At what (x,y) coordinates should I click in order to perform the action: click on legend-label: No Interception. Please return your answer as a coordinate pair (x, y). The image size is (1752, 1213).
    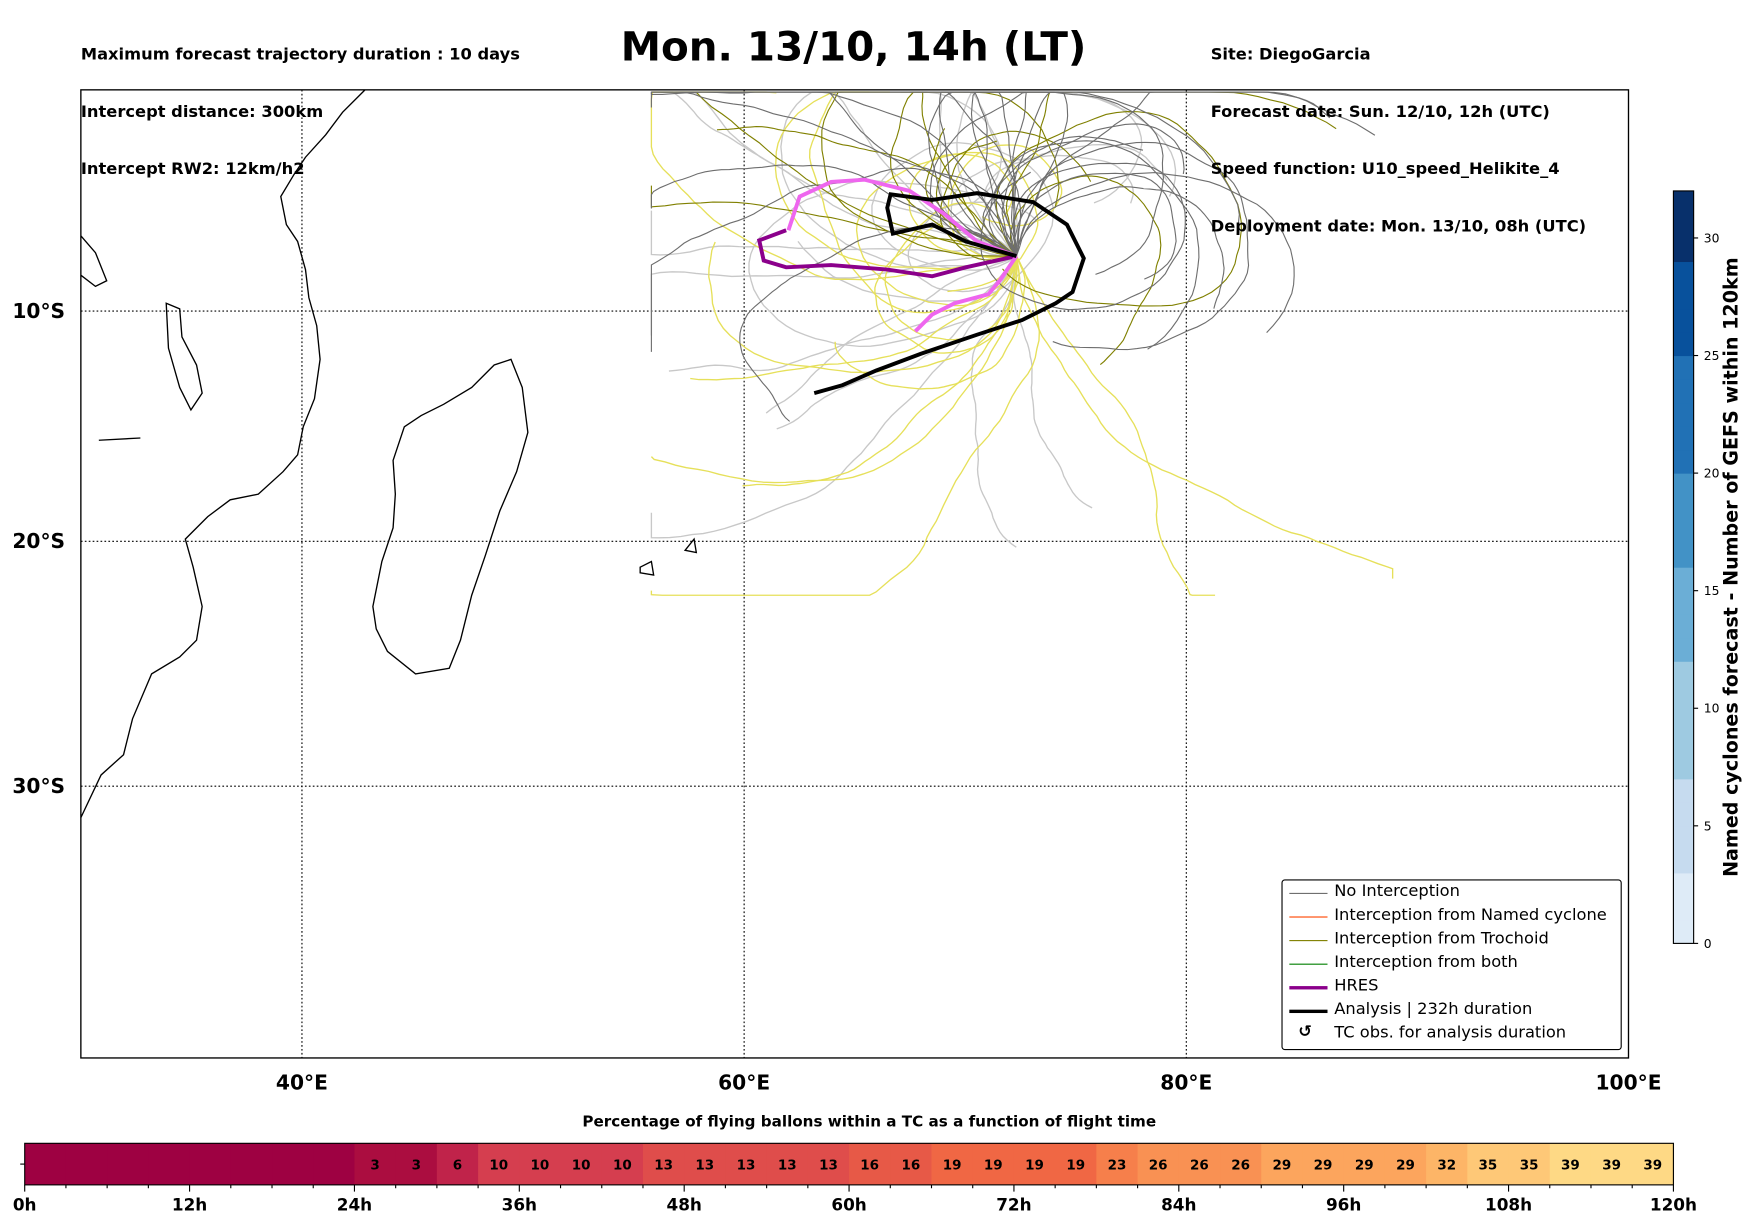
    Looking at the image, I should click on (1397, 891).